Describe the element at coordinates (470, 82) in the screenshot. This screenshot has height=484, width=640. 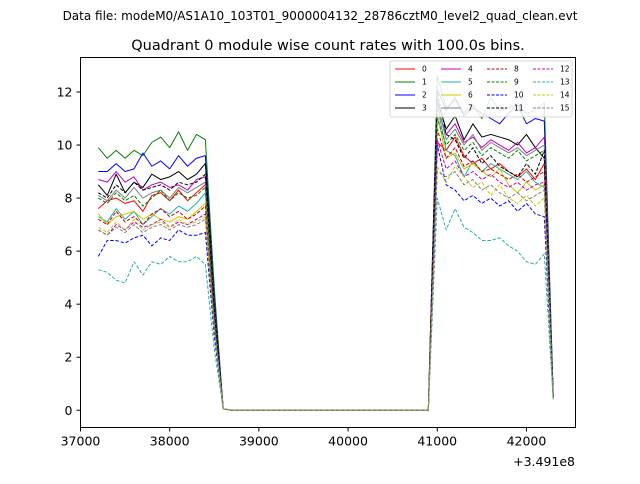
I see `legend-label-5: 5` at that location.